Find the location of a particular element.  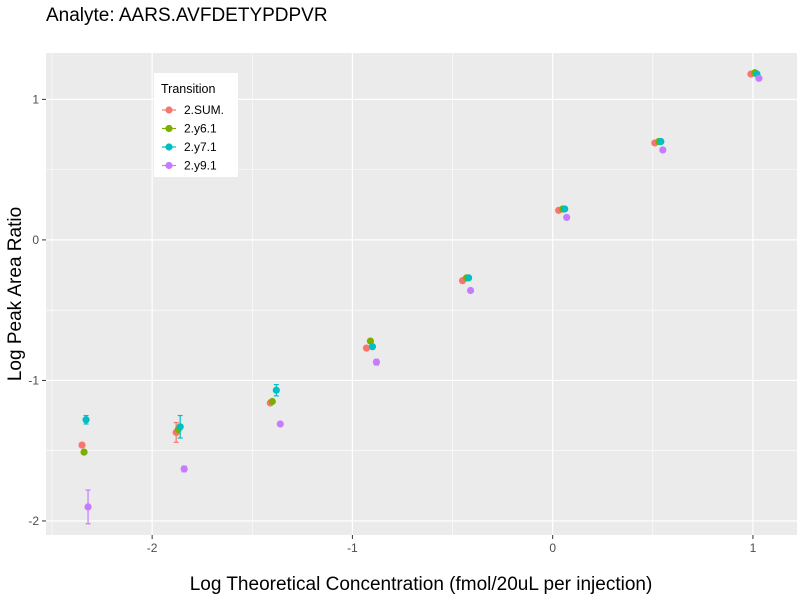

legend-title: Transition is located at coordinates (188, 89).